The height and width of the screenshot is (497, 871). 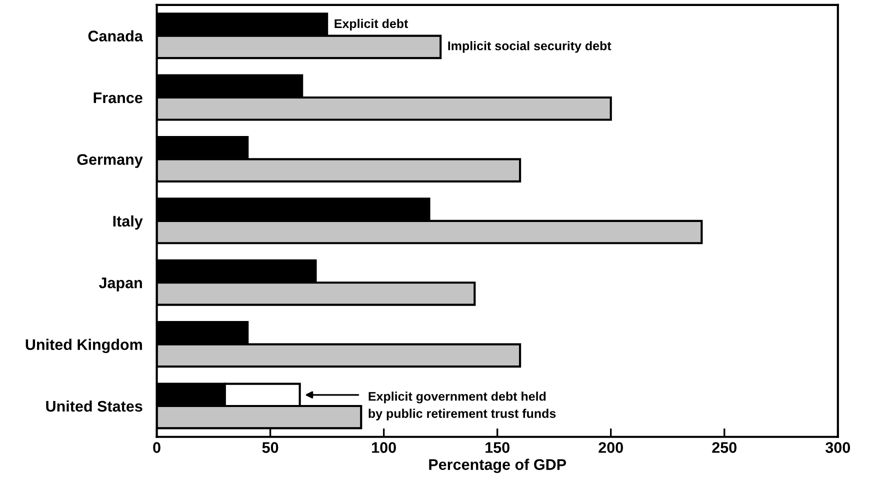 What do you see at coordinates (724, 447) in the screenshot?
I see `x-tick-label: 250` at bounding box center [724, 447].